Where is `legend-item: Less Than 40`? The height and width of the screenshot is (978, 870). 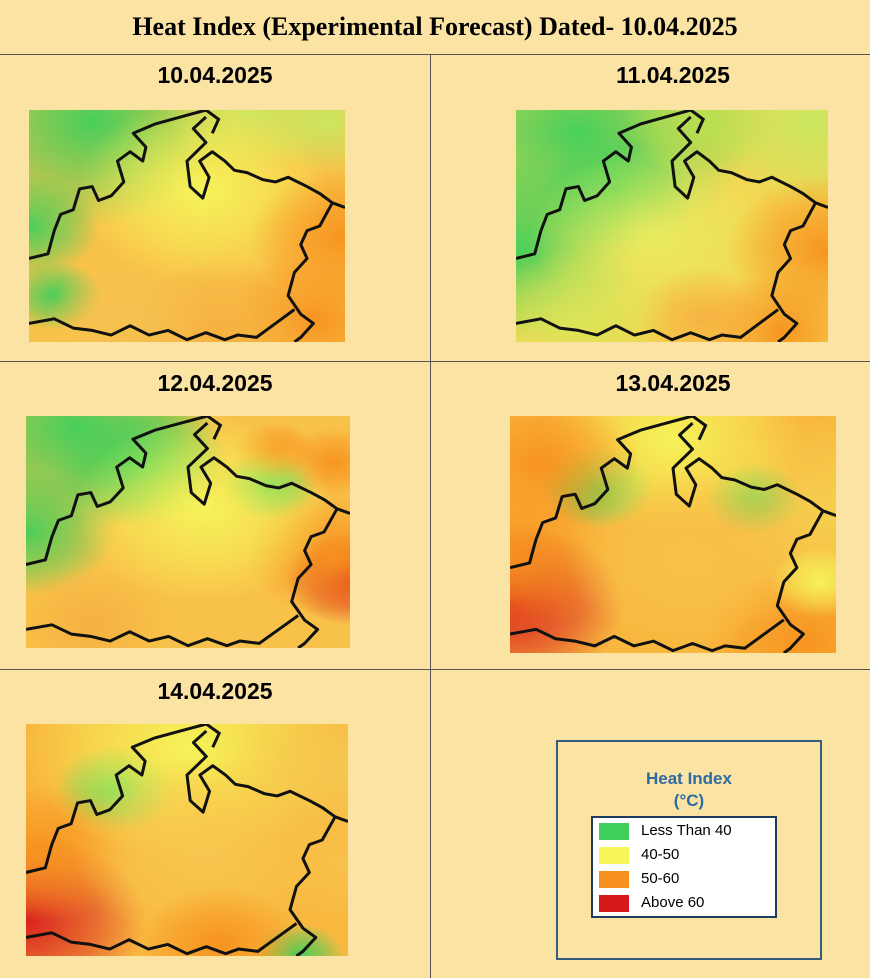
legend-item: Less Than 40 is located at coordinates (687, 831).